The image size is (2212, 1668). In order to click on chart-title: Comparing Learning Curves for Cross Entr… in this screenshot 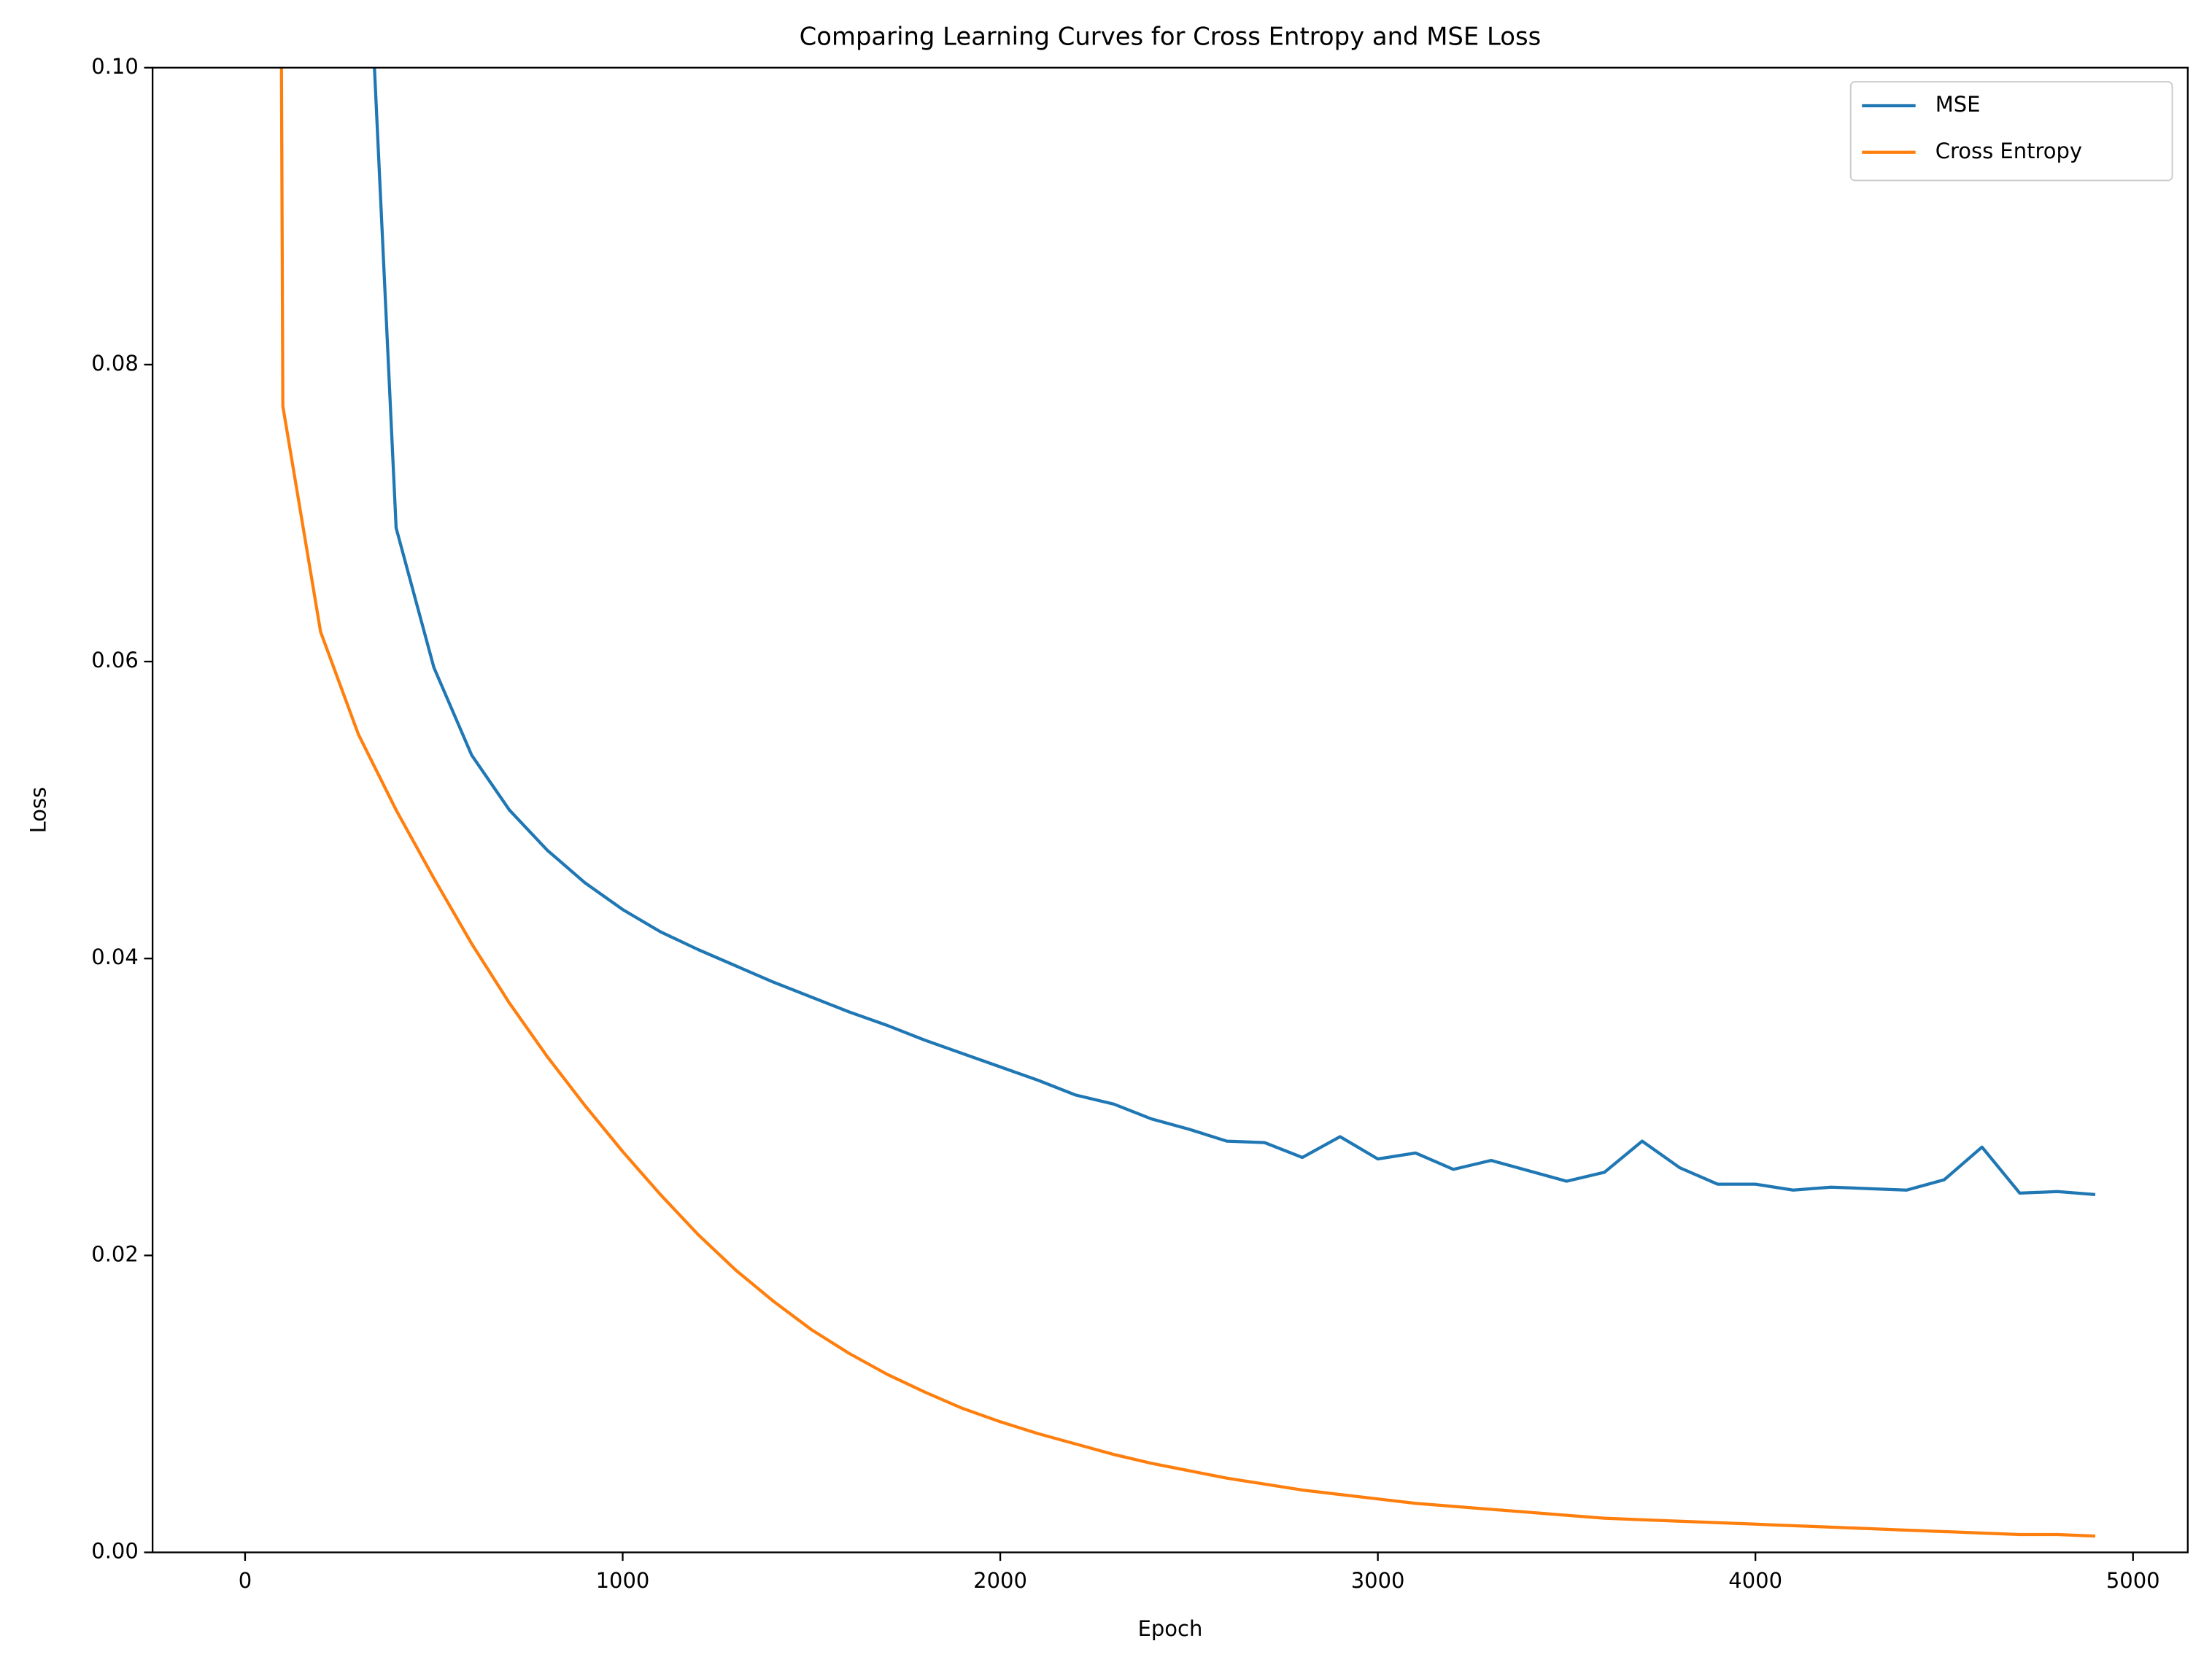, I will do `click(1171, 37)`.